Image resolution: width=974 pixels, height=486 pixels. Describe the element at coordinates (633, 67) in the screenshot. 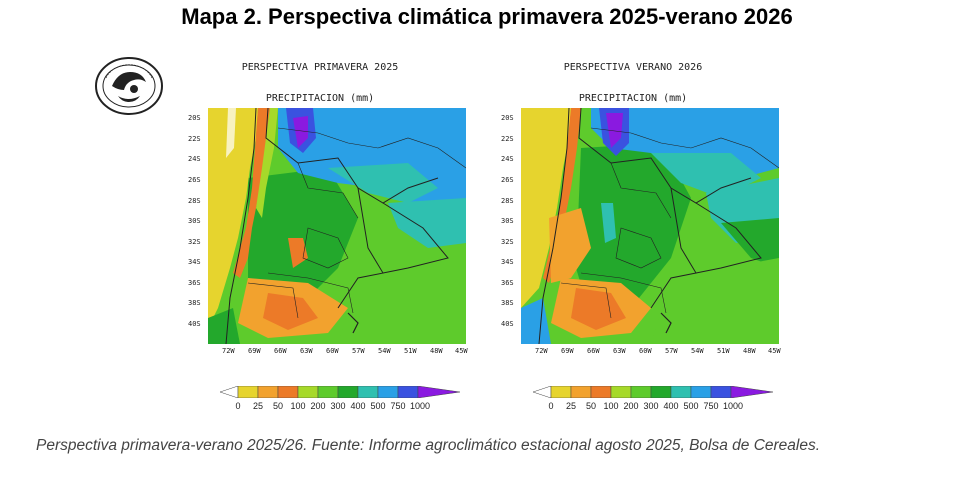

I see `panel-title: PERSPECTIVA VERANO 2026` at that location.